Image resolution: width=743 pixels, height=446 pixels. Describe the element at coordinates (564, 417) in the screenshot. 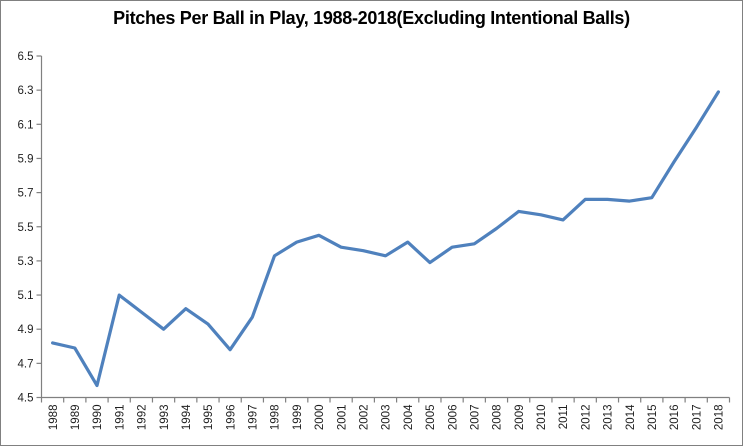

I see `x-tick-label: 2011` at that location.